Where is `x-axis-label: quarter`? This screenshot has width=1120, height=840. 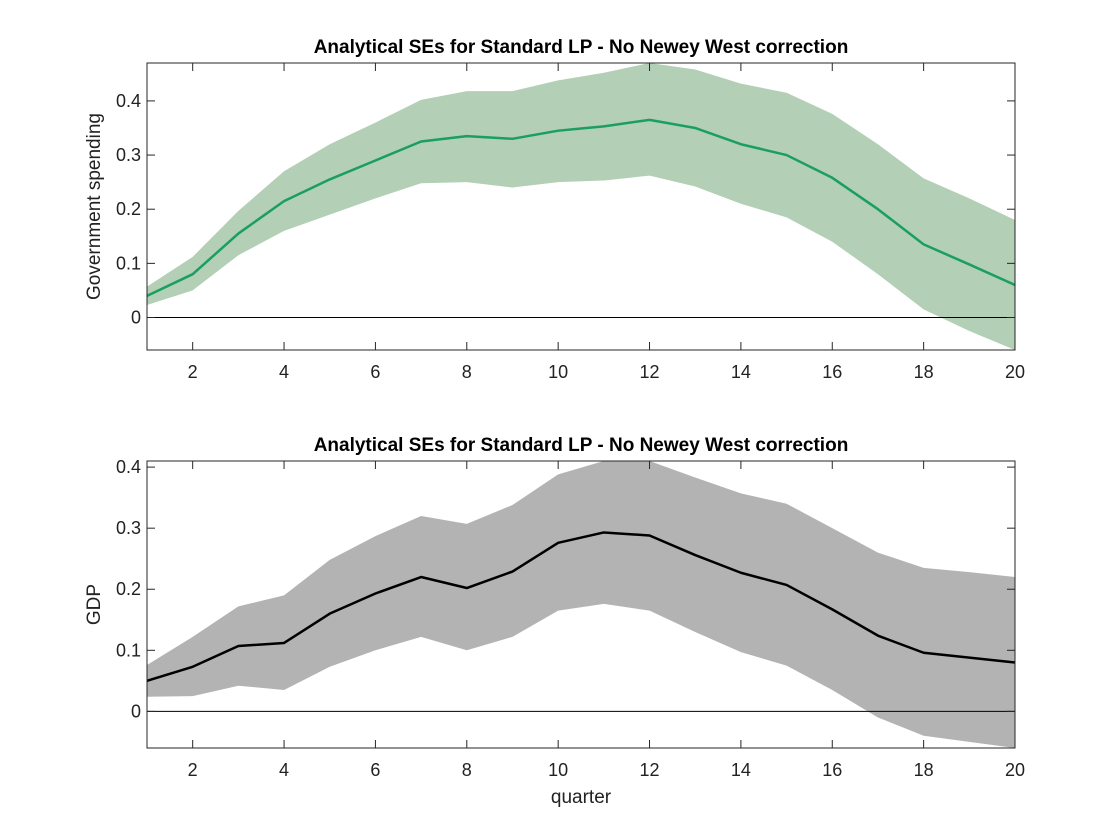 x-axis-label: quarter is located at coordinates (581, 797).